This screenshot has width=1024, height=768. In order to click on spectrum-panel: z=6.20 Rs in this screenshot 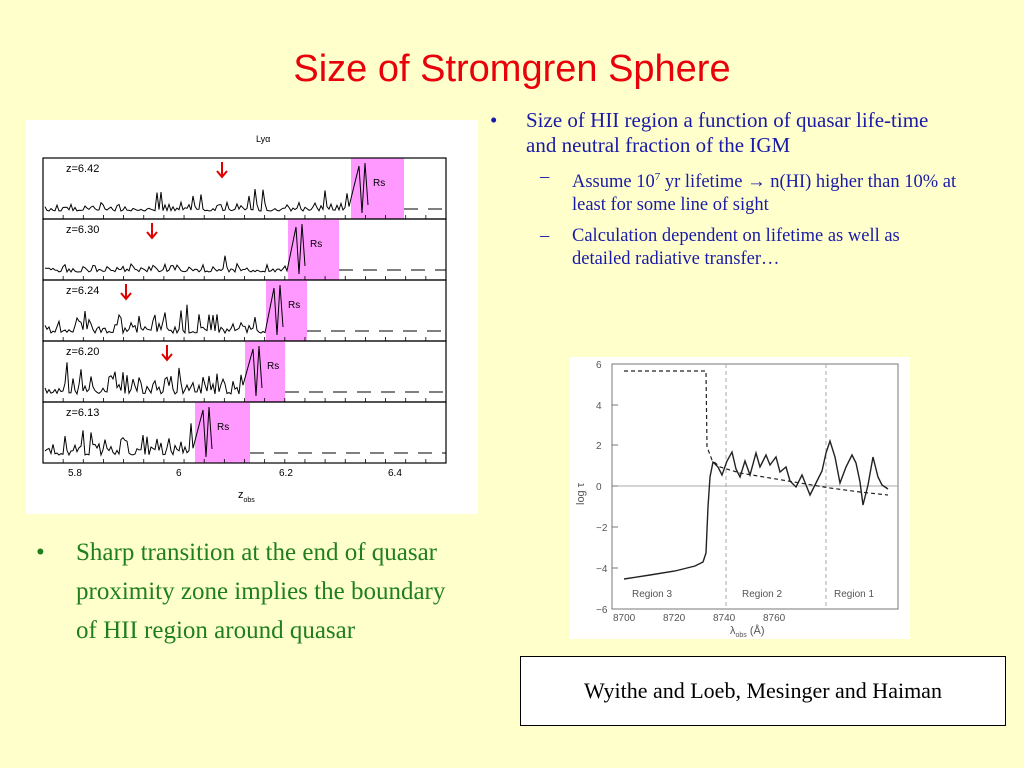, I will do `click(244, 371)`.